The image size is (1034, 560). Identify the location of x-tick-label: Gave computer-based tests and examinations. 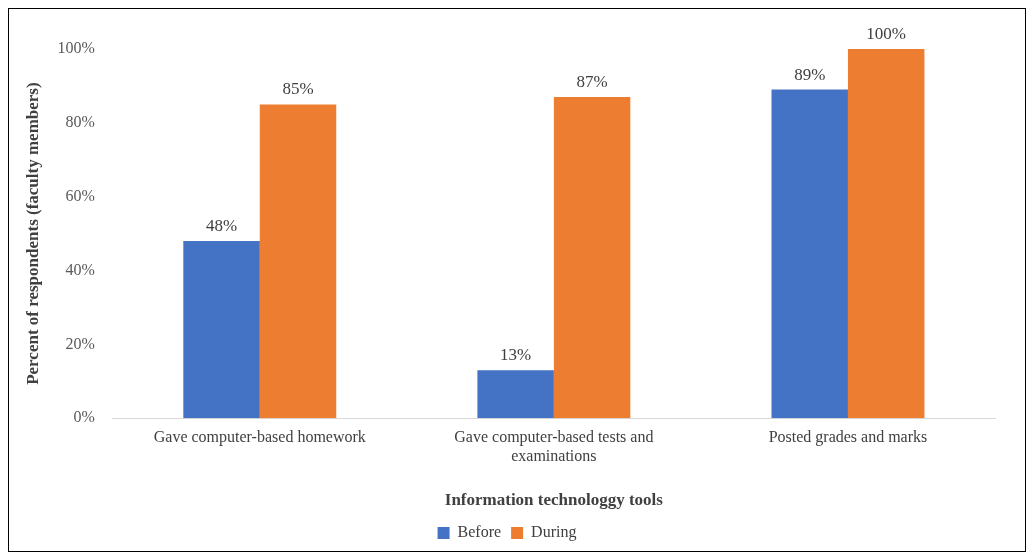
(554, 446).